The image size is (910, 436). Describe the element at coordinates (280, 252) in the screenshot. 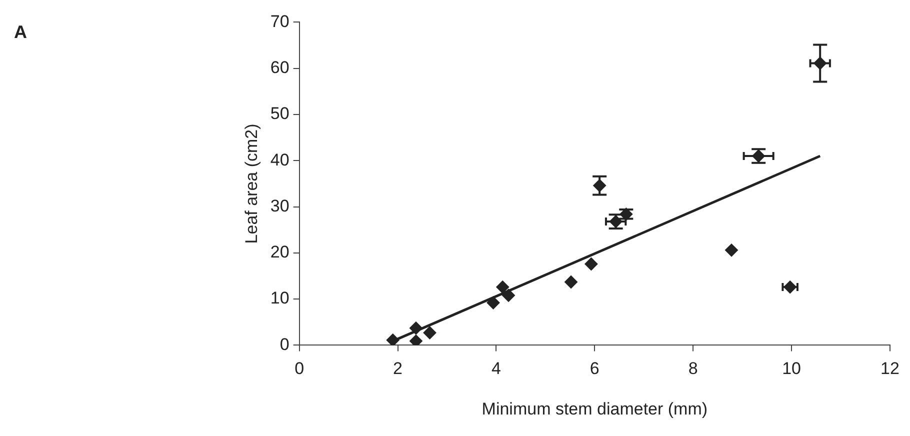

I see `y-tick-label: 20` at that location.